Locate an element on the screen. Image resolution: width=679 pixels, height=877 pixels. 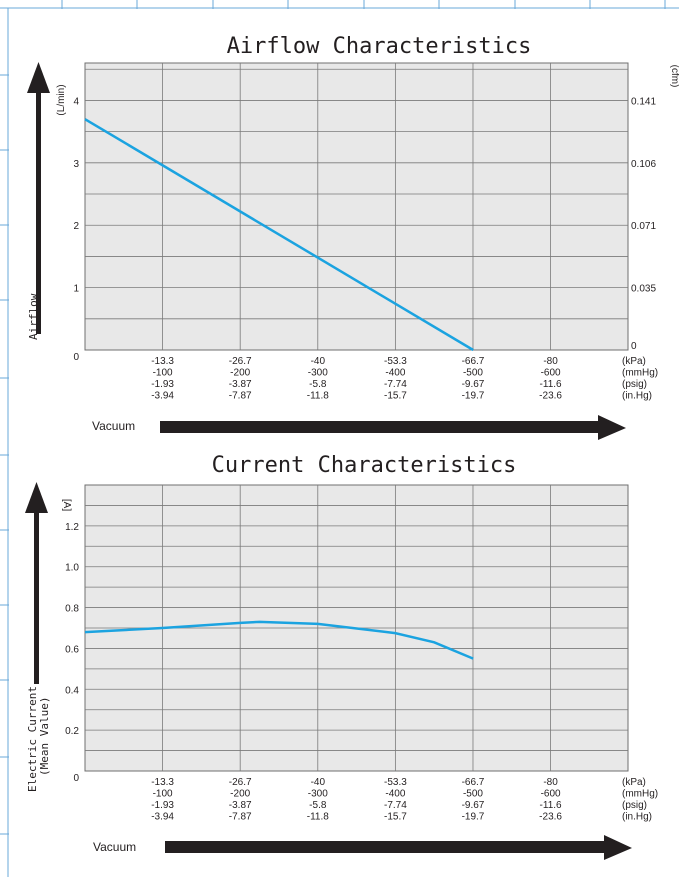
current-y-axis-arrow is located at coordinates (36, 583).